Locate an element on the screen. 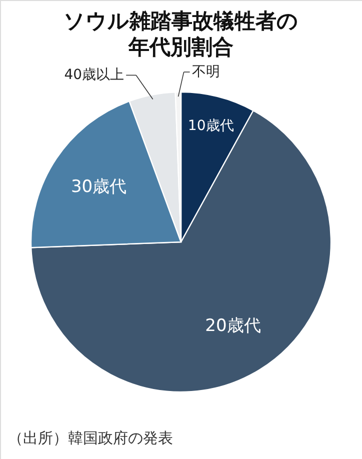  slice-label: 30歳代 is located at coordinates (98, 186).